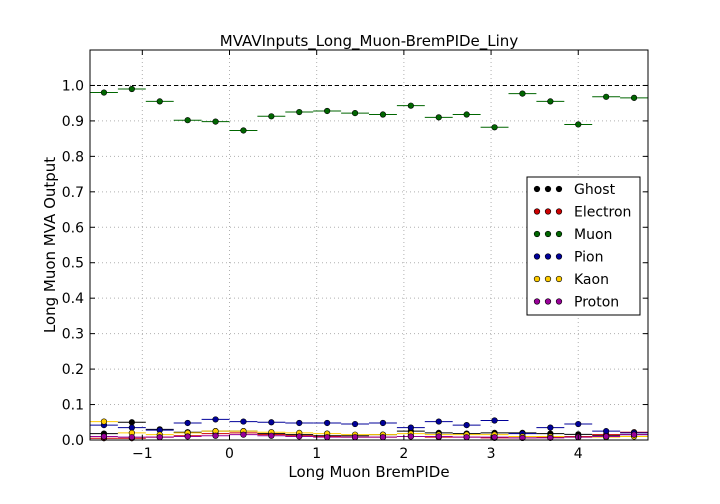 This screenshot has width=720, height=504. What do you see at coordinates (316, 454) in the screenshot?
I see `x-tick-label: 1` at bounding box center [316, 454].